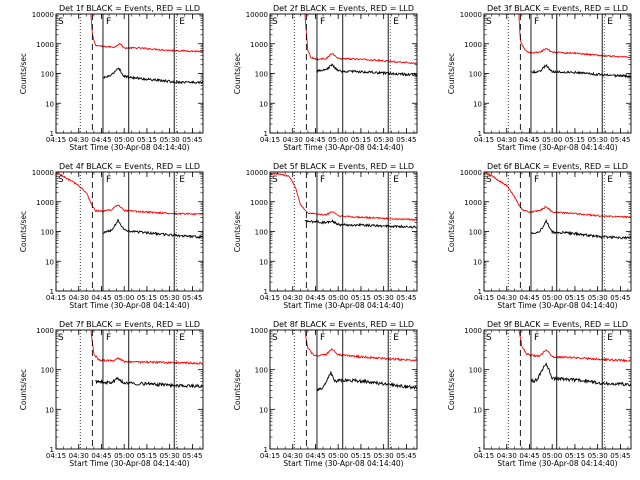  Describe the element at coordinates (343, 324) in the screenshot. I see `panel-title: Det 8f BLACK = Events, RED = LLD` at that location.